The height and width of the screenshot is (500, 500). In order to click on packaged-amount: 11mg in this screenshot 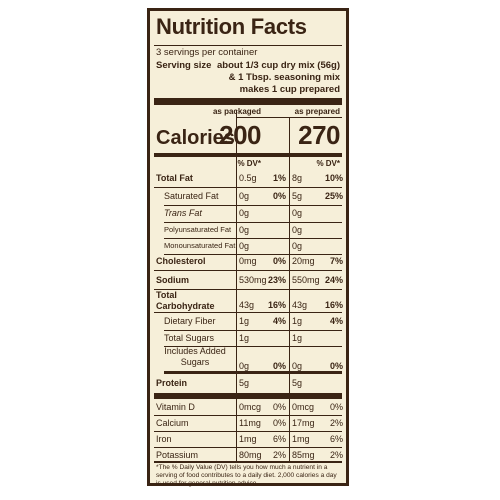, I will do `click(250, 422)`.